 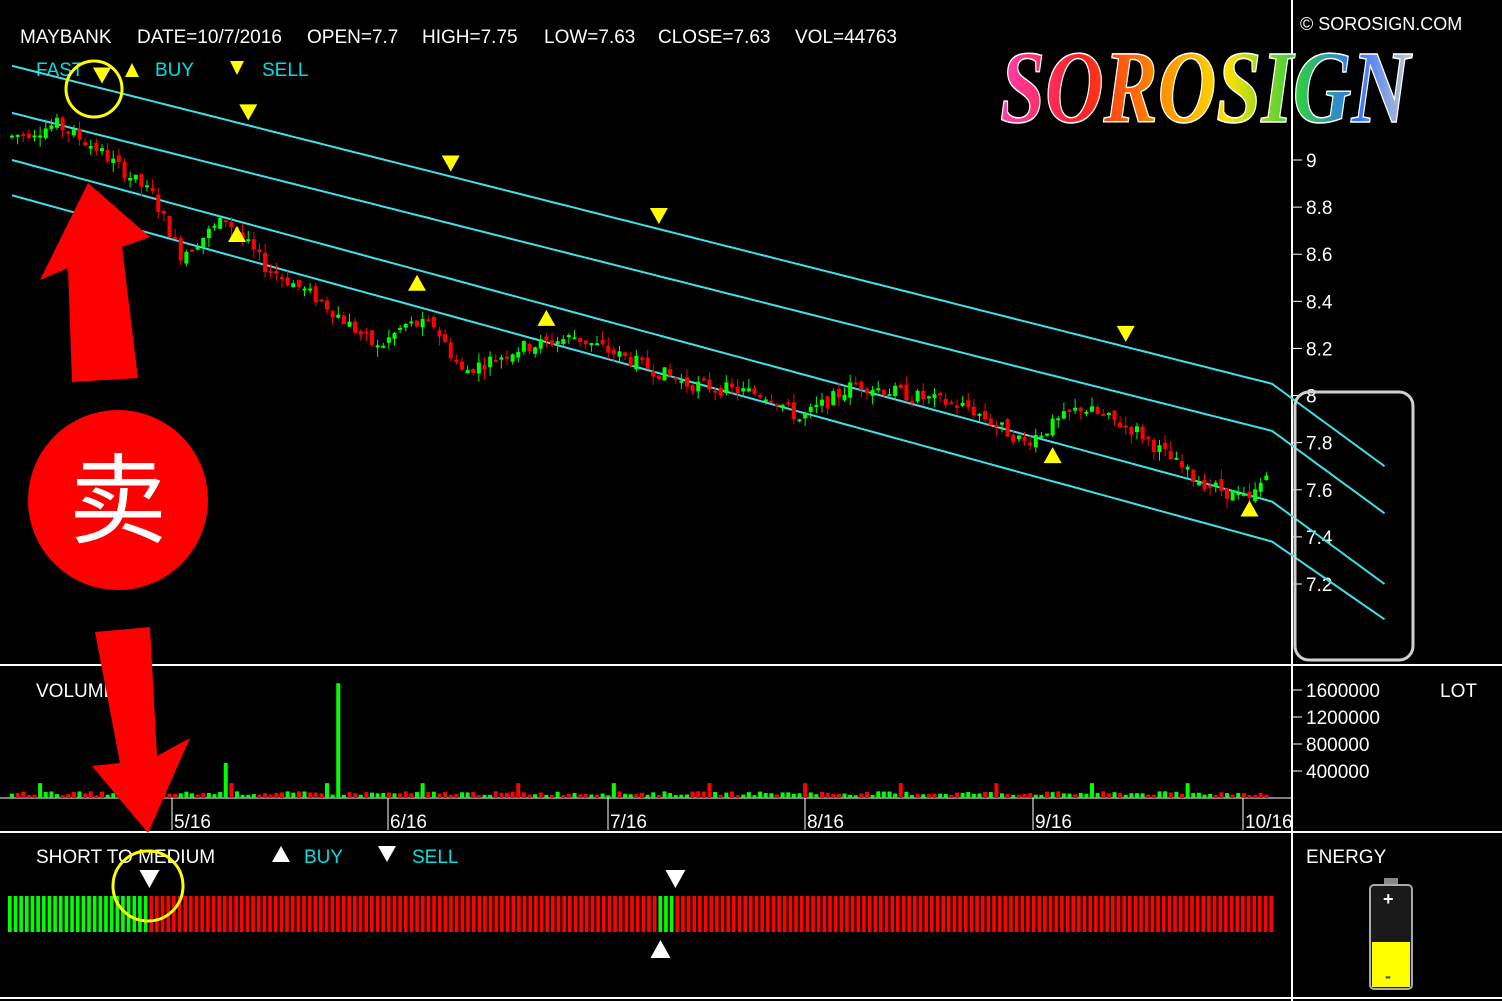 What do you see at coordinates (174, 70) in the screenshot?
I see `buy-legend-label: BUY` at bounding box center [174, 70].